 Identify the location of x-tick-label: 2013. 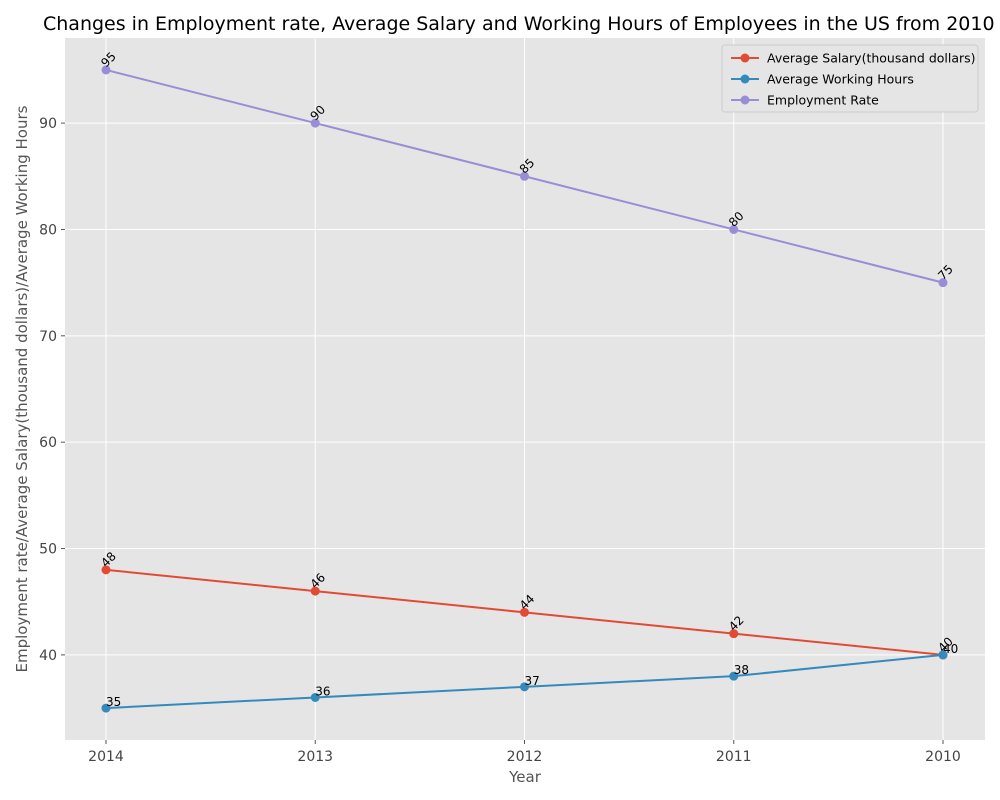
(315, 757).